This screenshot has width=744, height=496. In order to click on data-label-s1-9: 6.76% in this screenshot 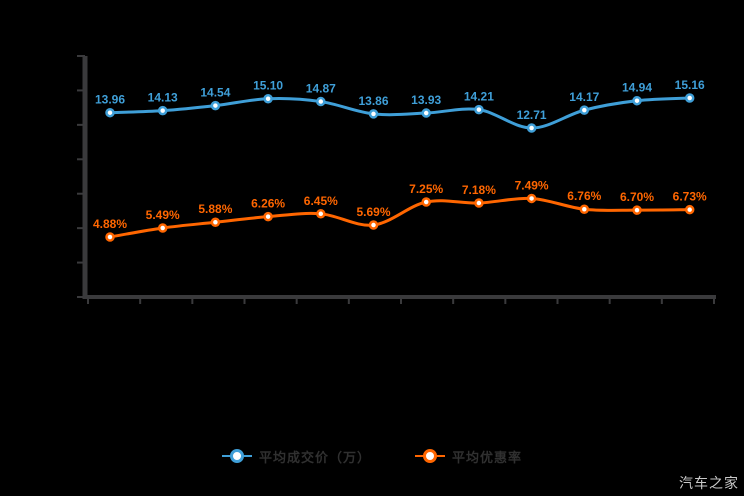, I will do `click(584, 196)`.